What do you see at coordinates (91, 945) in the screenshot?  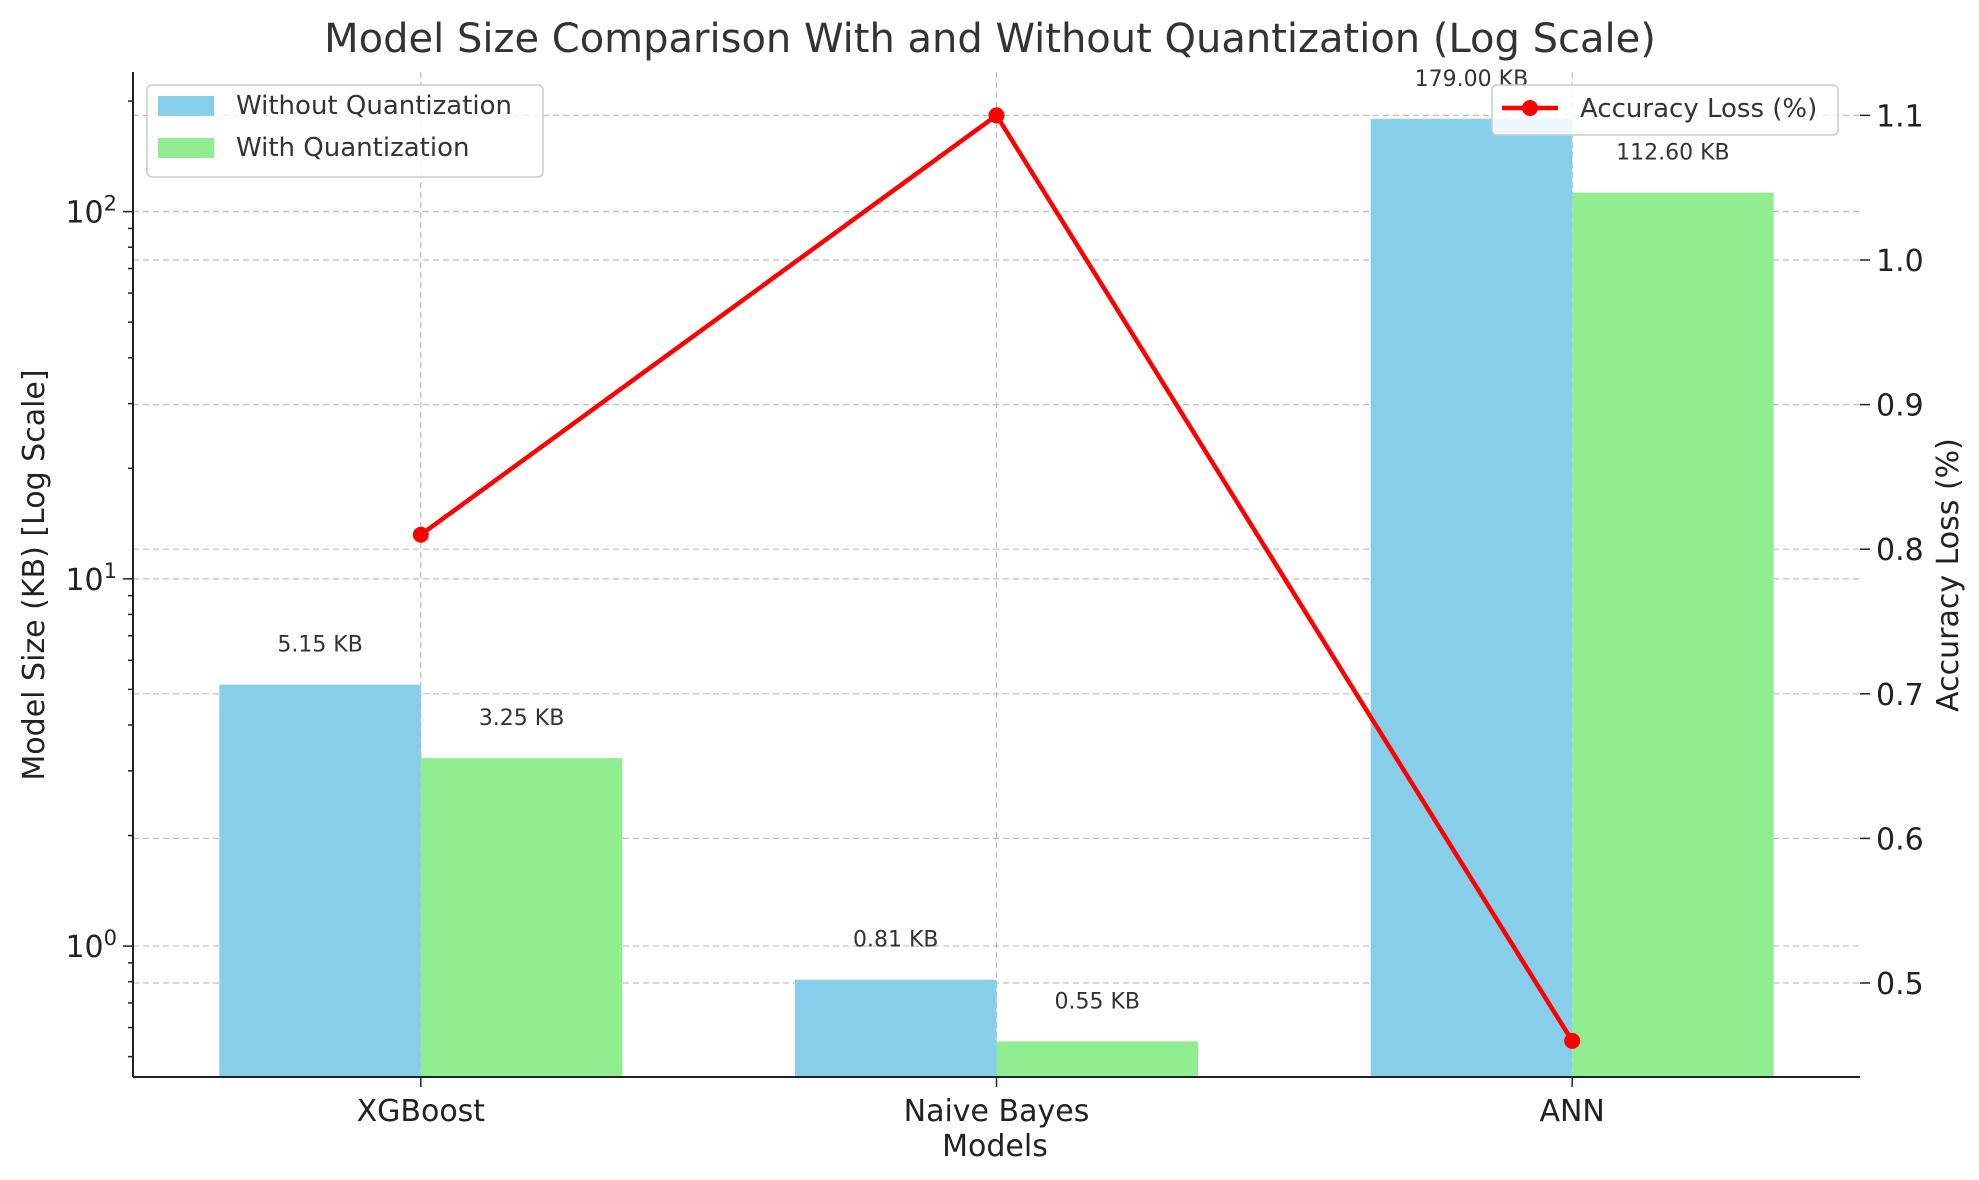 I see `y-tick-label: 10⁰` at bounding box center [91, 945].